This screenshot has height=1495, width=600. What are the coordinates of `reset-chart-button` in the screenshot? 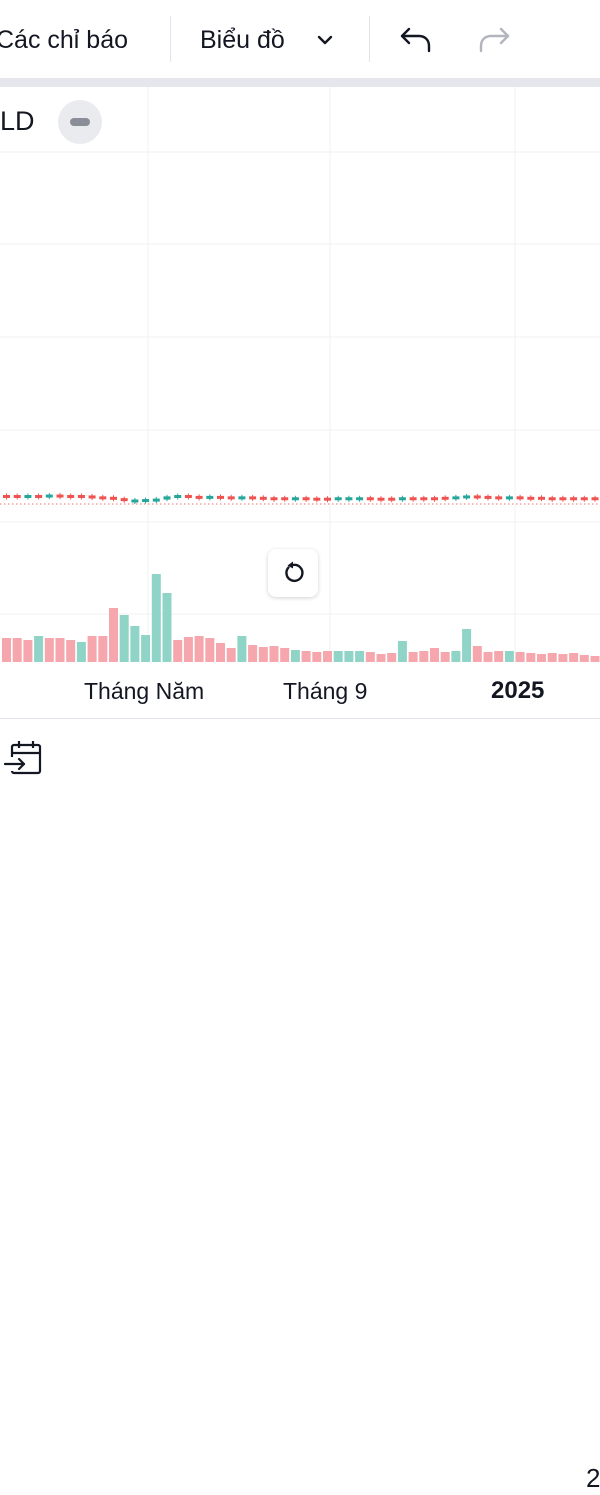 It's located at (293, 573).